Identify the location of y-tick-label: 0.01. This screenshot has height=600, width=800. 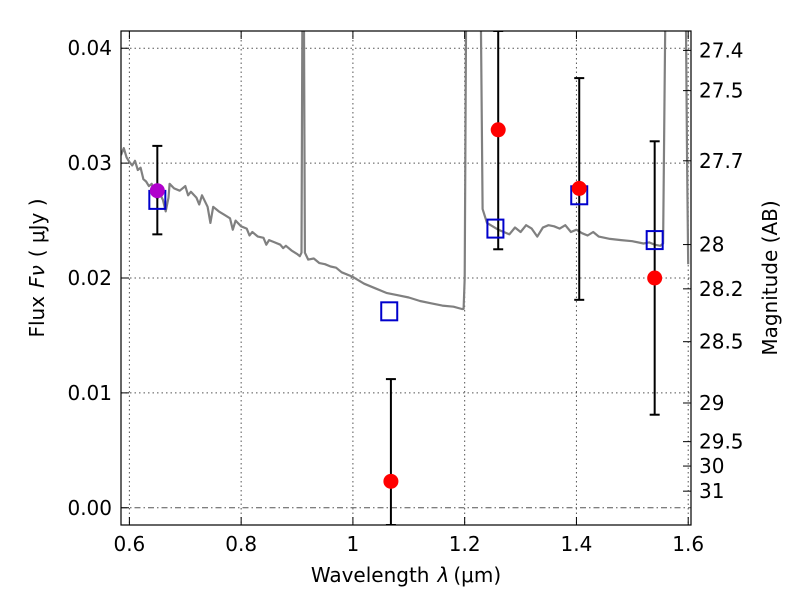
(89, 393).